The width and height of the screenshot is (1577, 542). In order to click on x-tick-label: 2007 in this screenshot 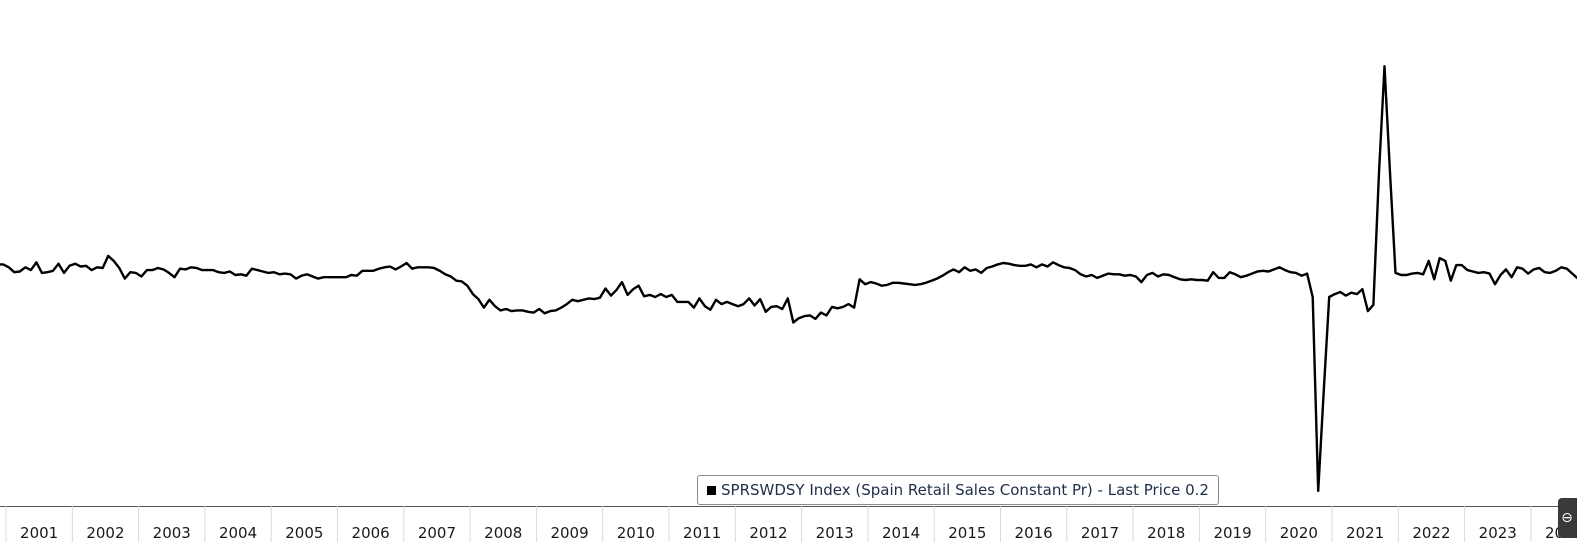, I will do `click(437, 533)`.